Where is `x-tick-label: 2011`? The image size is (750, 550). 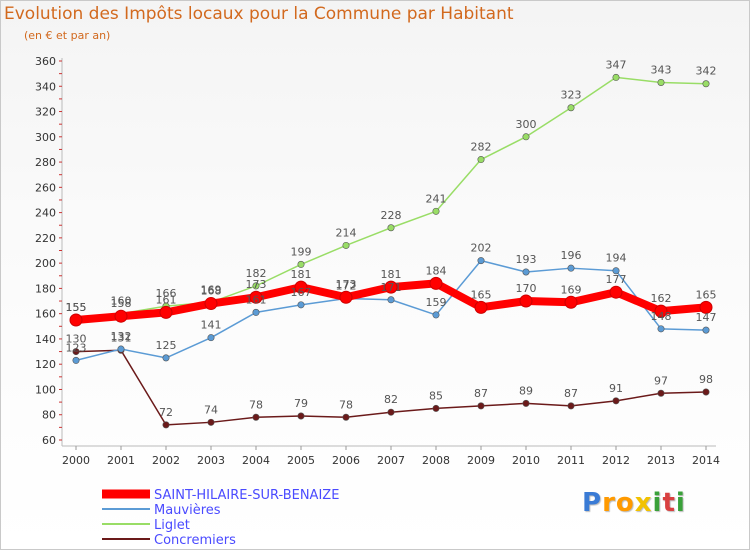
x-tick-label: 2011 is located at coordinates (571, 460).